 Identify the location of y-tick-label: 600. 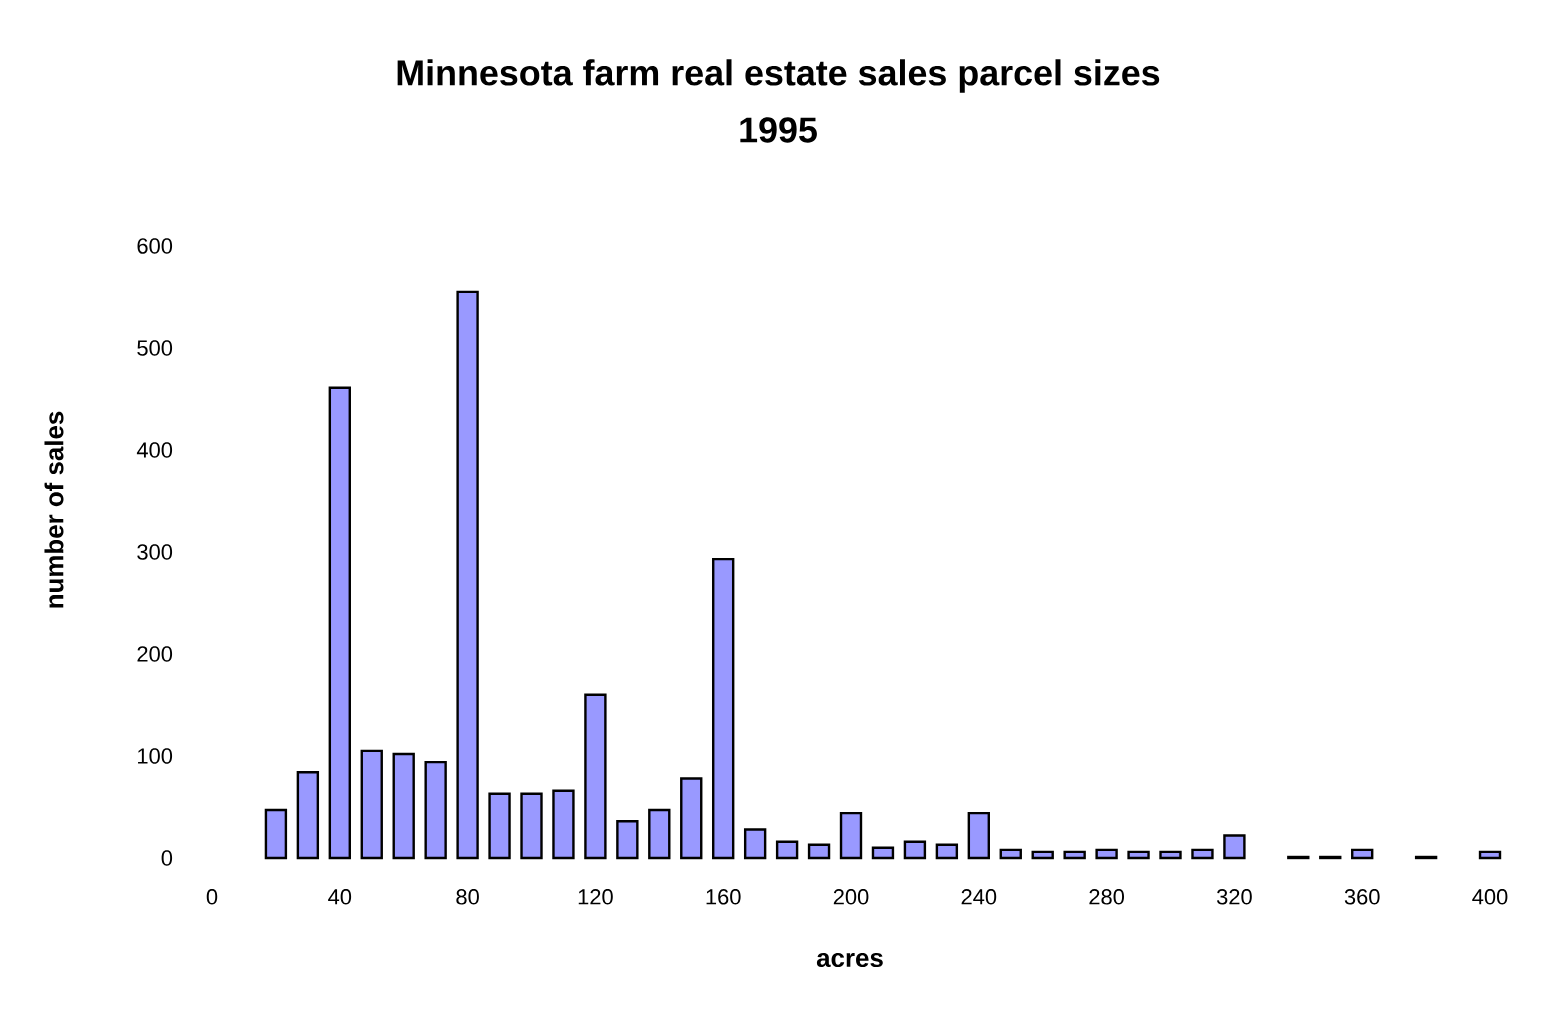
(155, 246).